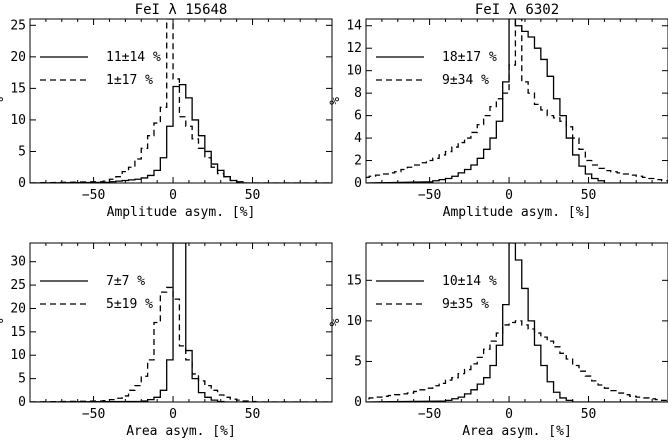 Image resolution: width=668 pixels, height=441 pixels. Describe the element at coordinates (358, 138) in the screenshot. I see `y-tick-label: 4` at that location.